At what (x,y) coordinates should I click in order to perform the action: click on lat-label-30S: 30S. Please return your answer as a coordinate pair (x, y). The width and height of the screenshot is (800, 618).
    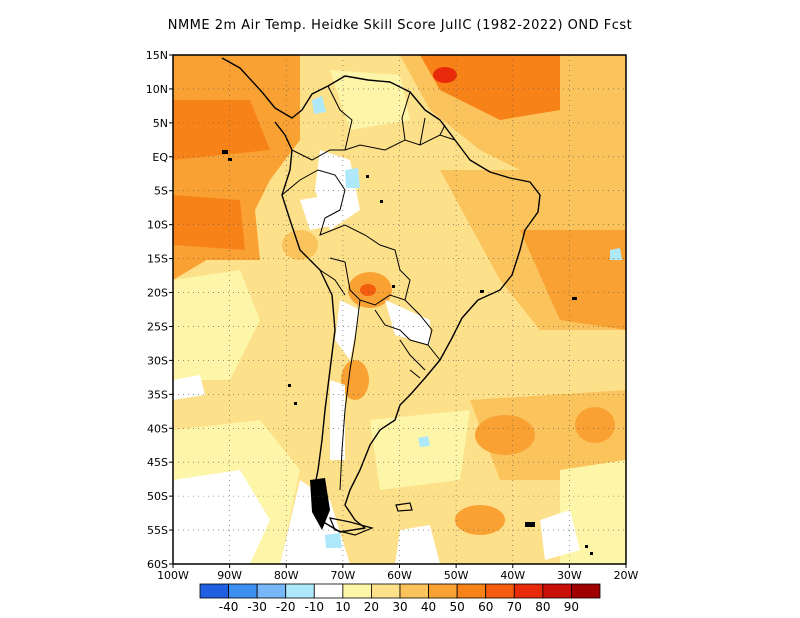
    Looking at the image, I should click on (157, 360).